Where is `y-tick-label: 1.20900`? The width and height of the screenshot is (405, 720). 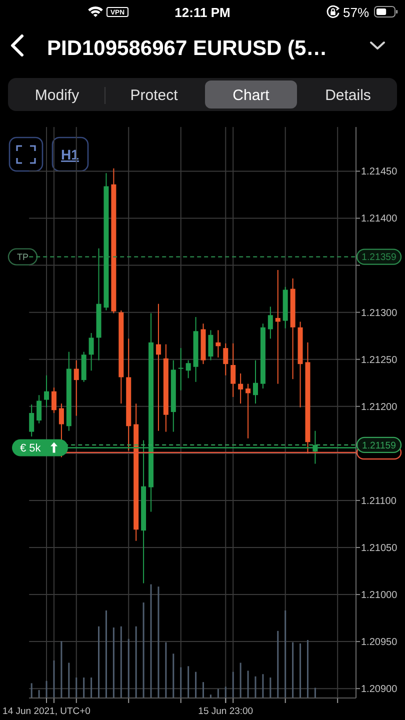 y-tick-label: 1.20900 is located at coordinates (379, 690).